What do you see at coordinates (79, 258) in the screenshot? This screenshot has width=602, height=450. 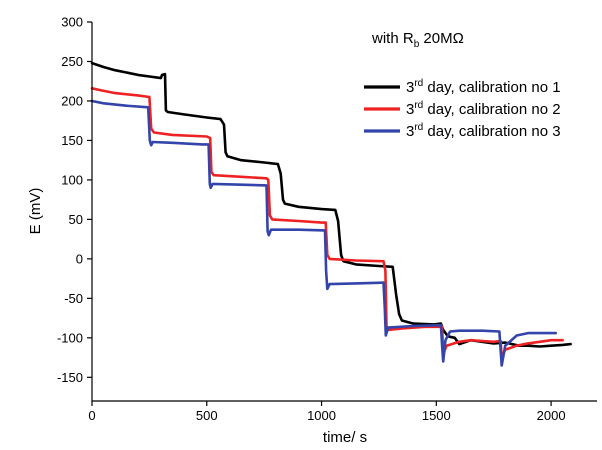 I see `y-tick-label: 0` at bounding box center [79, 258].